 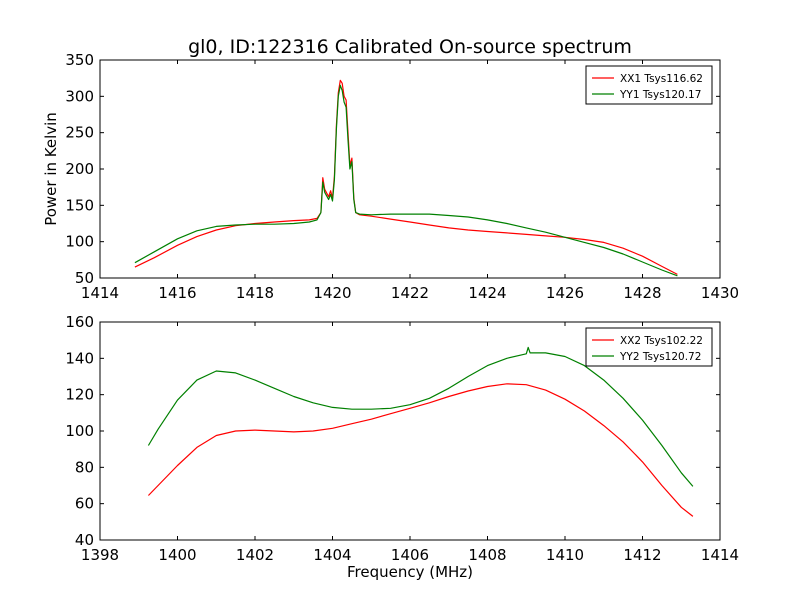 I want to click on x-tick-label: 1410, so click(x=565, y=555).